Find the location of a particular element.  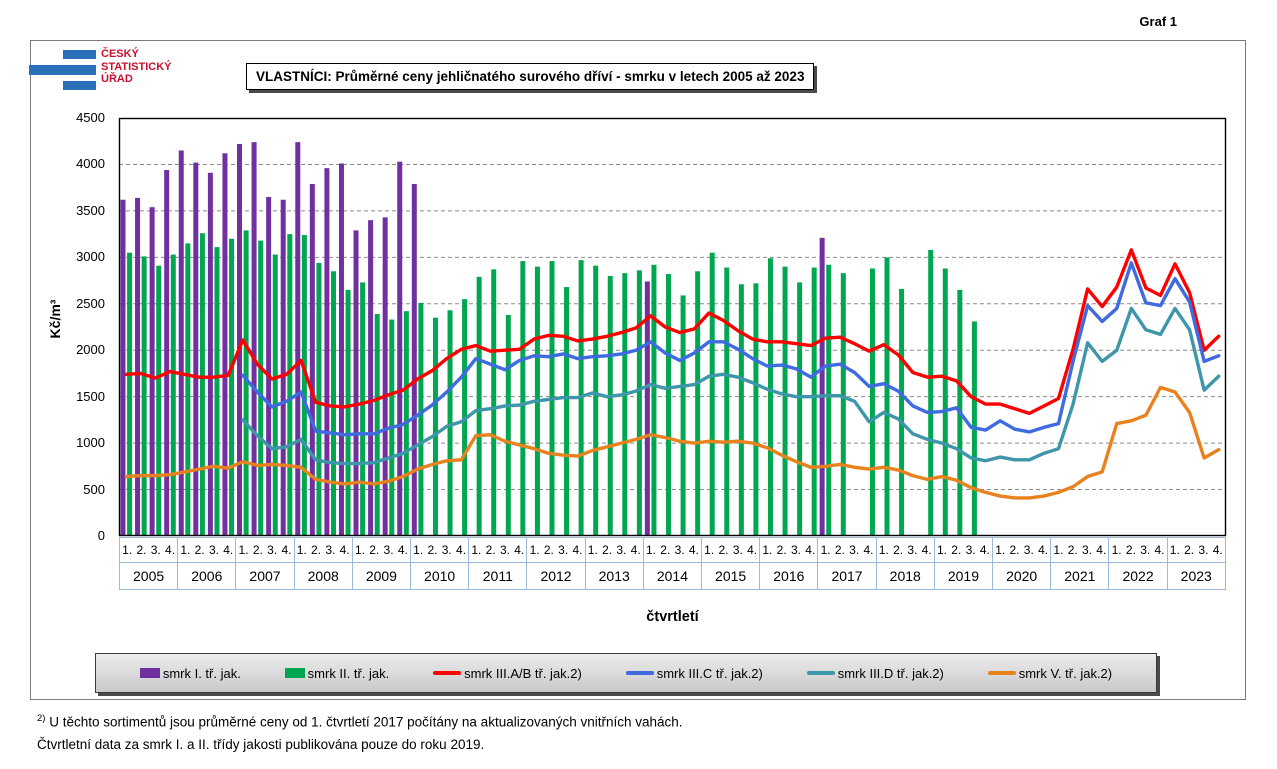

x-axis-year-cell: 1. 2. 3. 4. 2007 is located at coordinates (265, 563).